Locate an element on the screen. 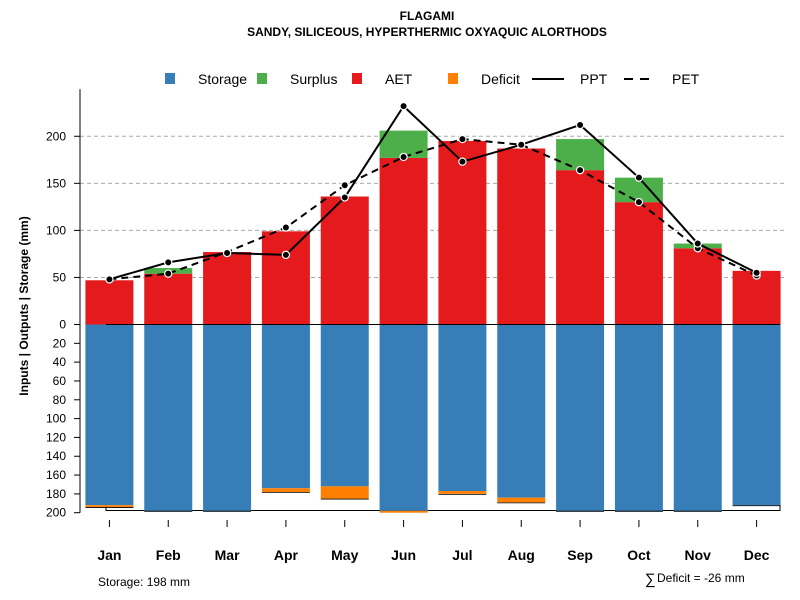 The width and height of the screenshot is (800, 600). y-tick-label-lower-60: 60 is located at coordinates (60, 381).